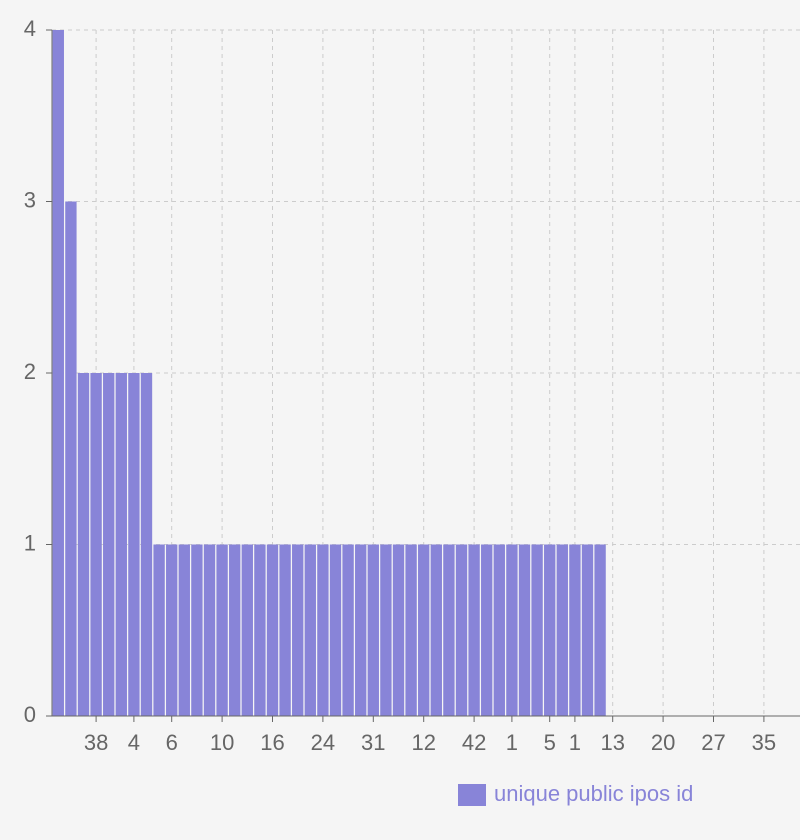  What do you see at coordinates (550, 742) in the screenshot?
I see `x-tick-label: 5` at bounding box center [550, 742].